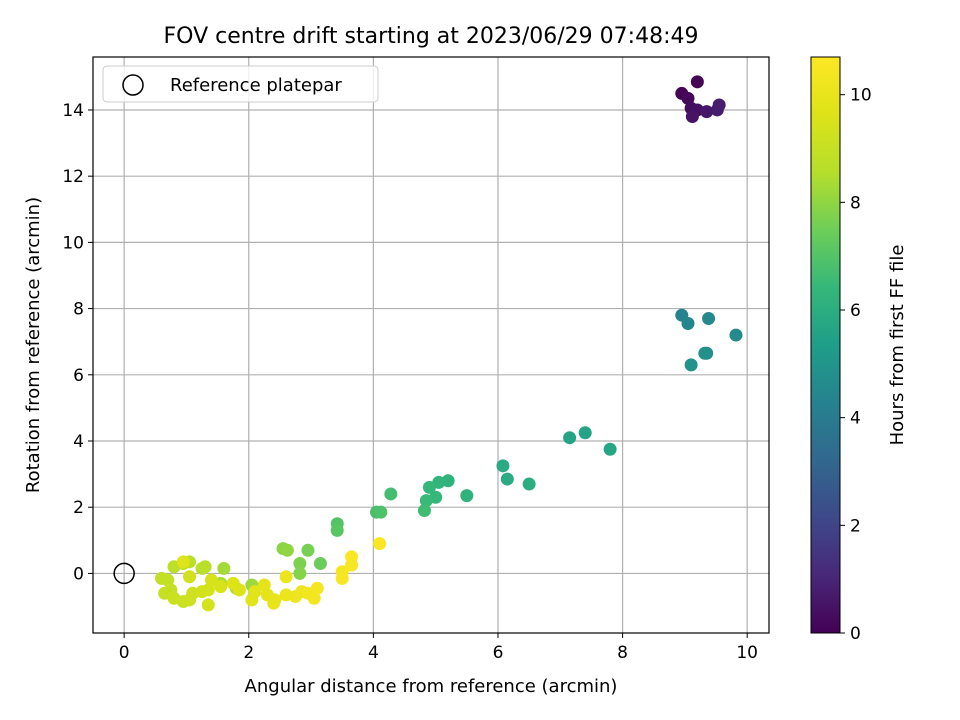  Describe the element at coordinates (897, 345) in the screenshot. I see `colorbar-label: Hours from first FF file` at that location.